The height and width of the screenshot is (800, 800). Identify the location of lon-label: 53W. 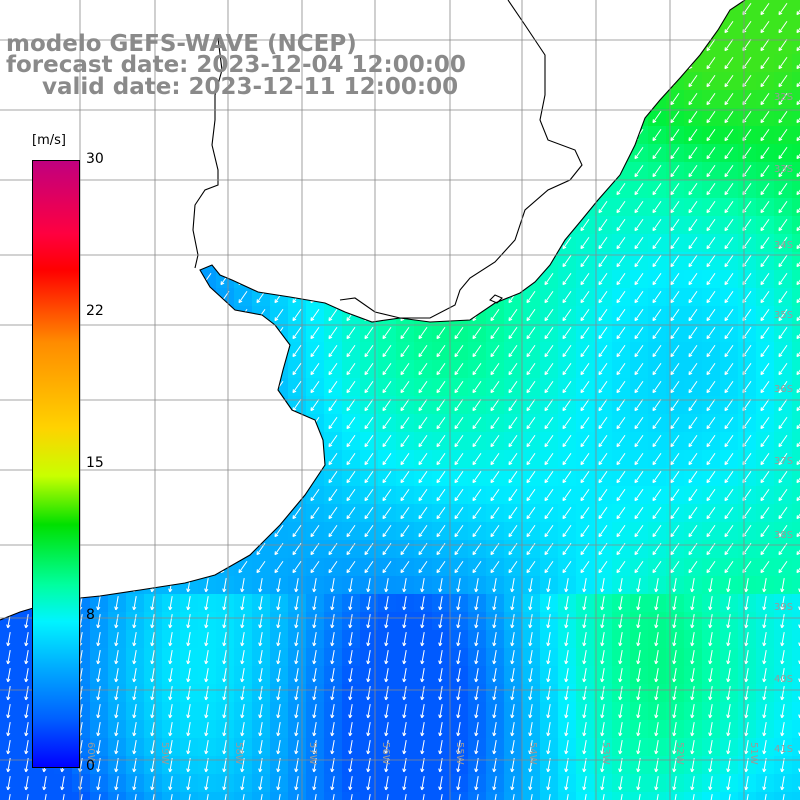
(605, 753).